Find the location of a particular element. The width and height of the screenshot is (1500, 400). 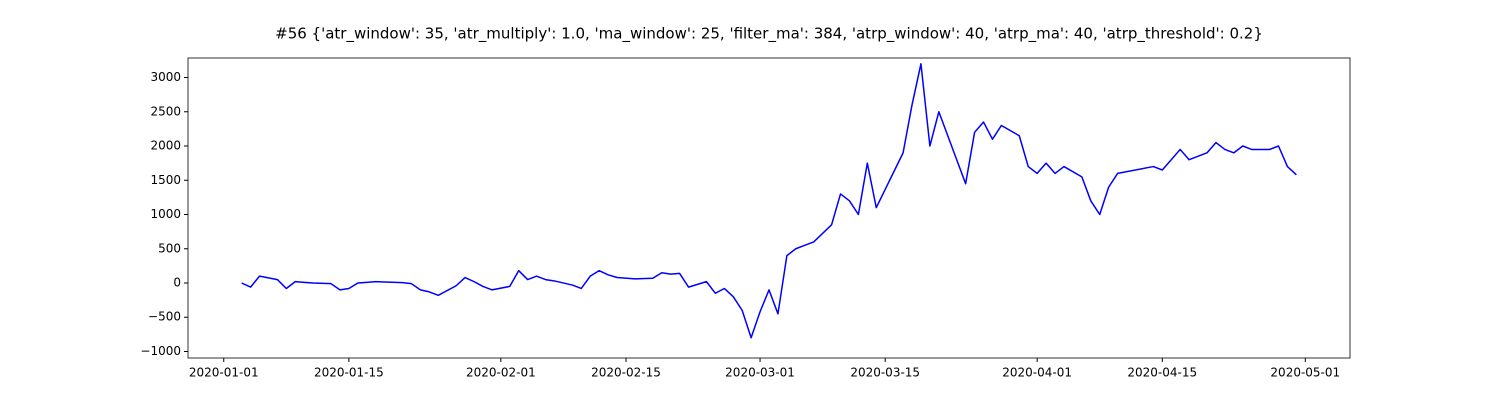

y-tick-label: 1500 is located at coordinates (165, 180).